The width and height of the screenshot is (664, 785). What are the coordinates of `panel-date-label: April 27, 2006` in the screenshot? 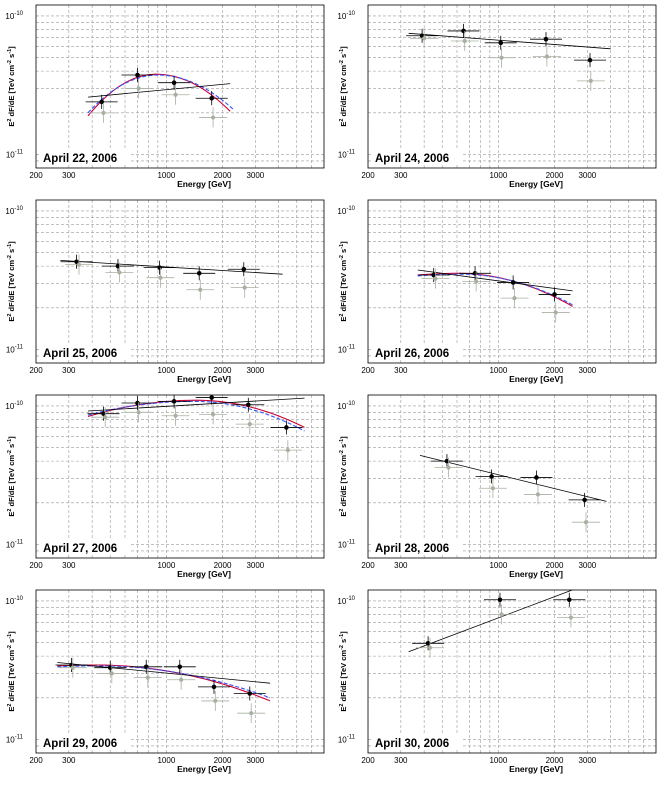 It's located at (80, 549).